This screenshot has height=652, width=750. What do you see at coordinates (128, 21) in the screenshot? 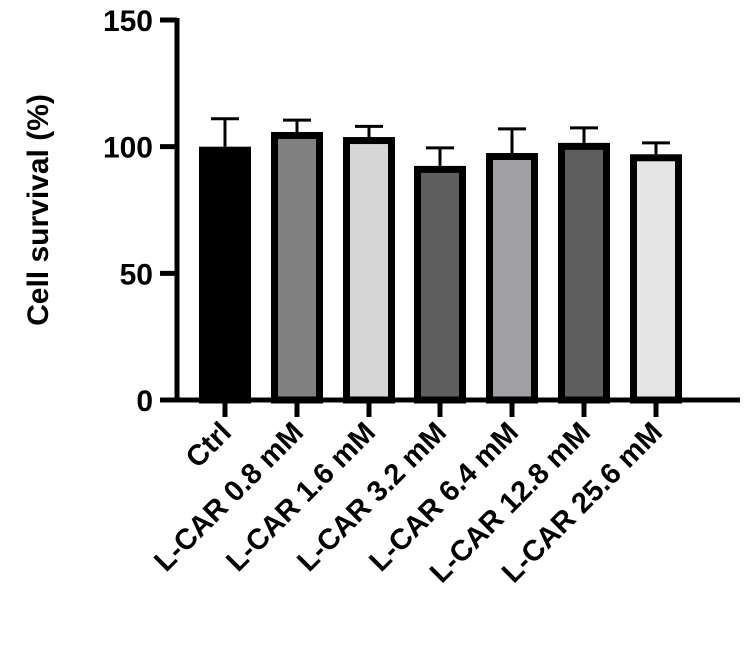
I see `y-tick-label: 150` at bounding box center [128, 21].